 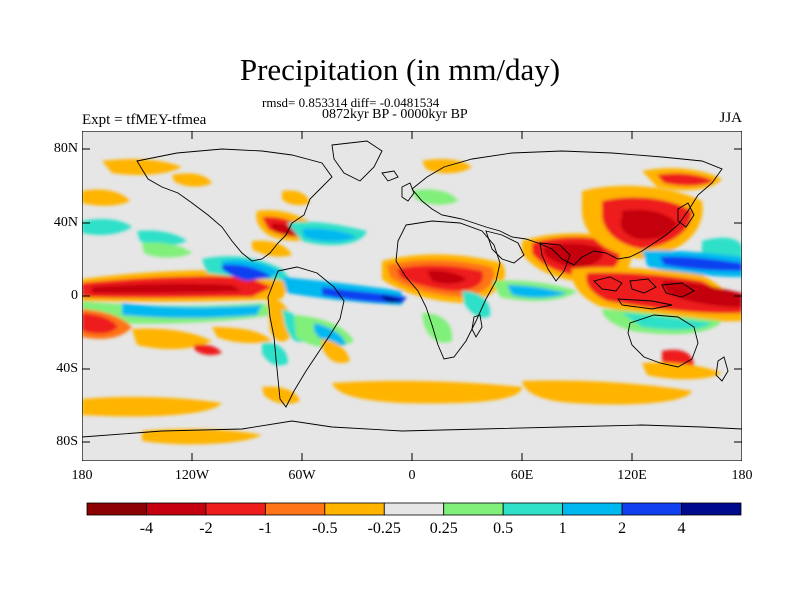 What do you see at coordinates (82, 475) in the screenshot?
I see `lon-label-180w: 180` at bounding box center [82, 475].